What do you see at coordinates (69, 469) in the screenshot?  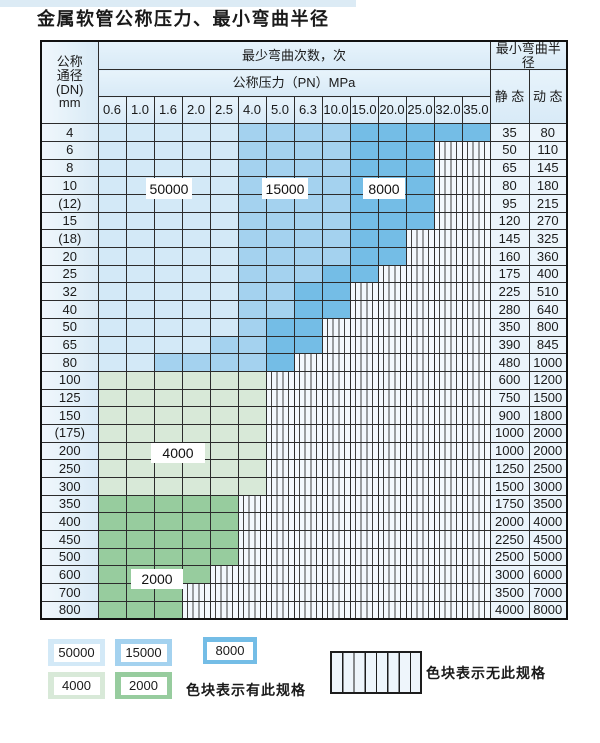 I see `dn-cell: 250` at bounding box center [69, 469].